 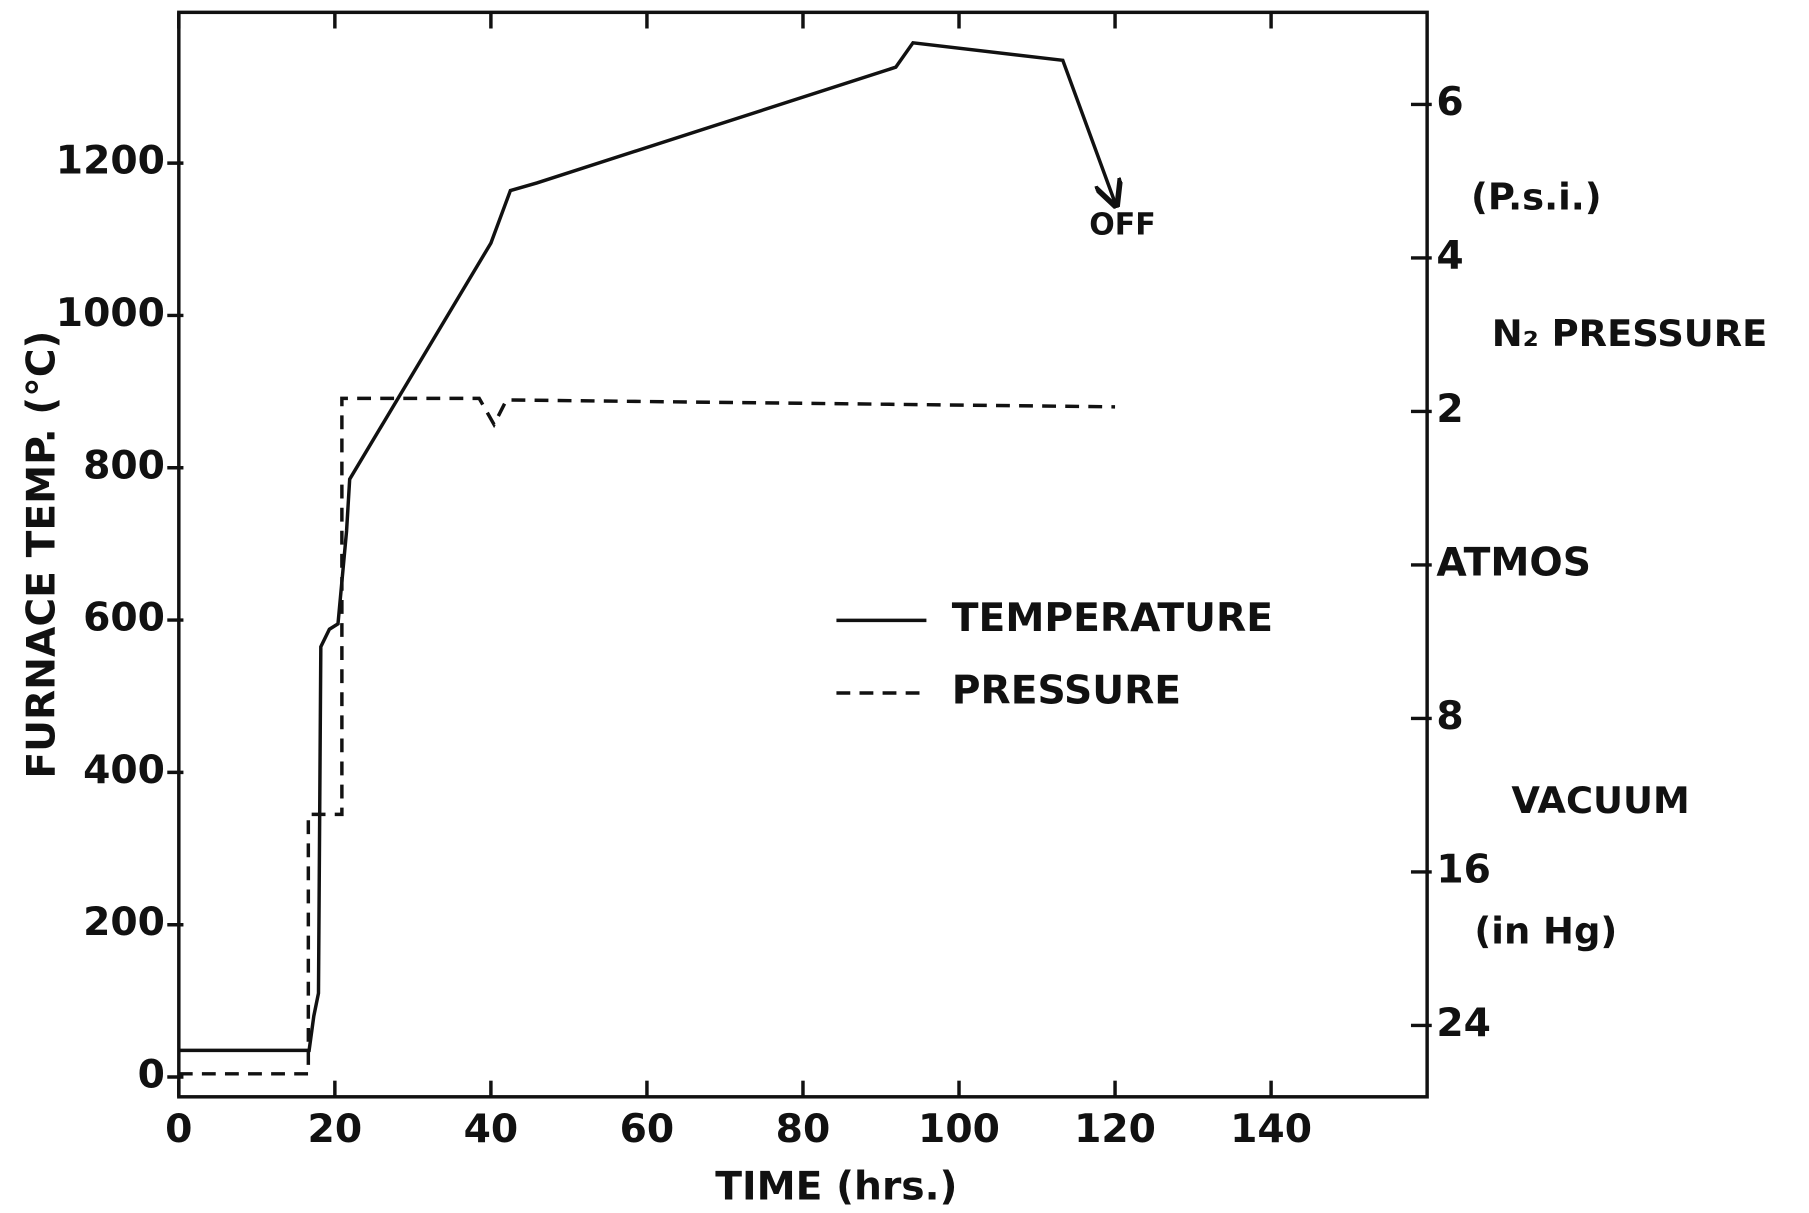 I want to click on y-tick-label: 0, so click(x=151, y=1075).